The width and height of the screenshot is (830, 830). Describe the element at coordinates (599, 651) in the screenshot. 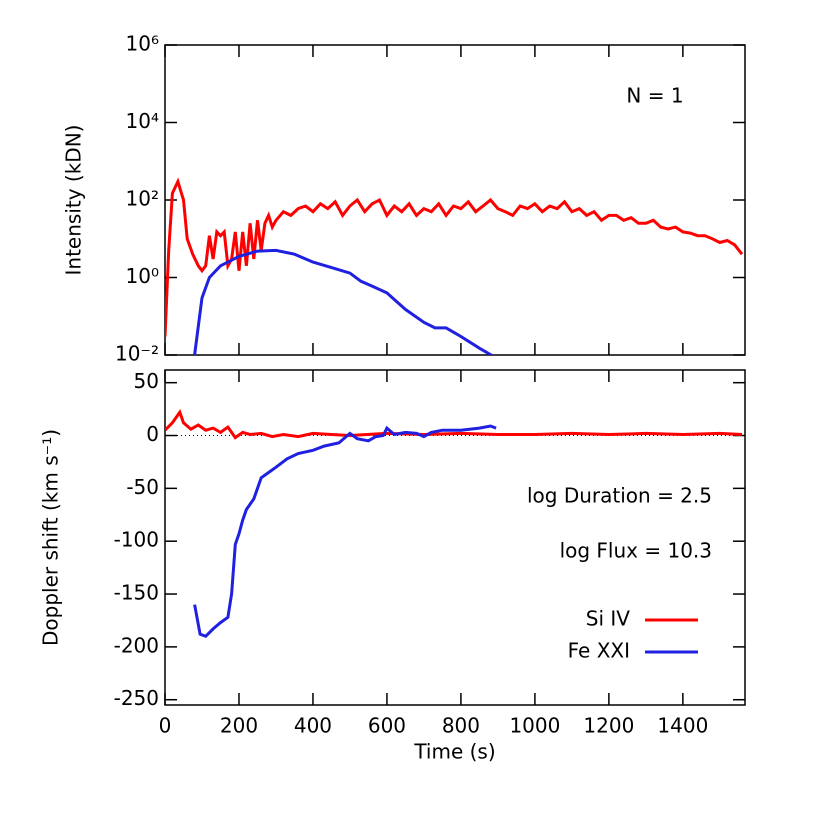

I see `legend-label: Fe XXI` at that location.